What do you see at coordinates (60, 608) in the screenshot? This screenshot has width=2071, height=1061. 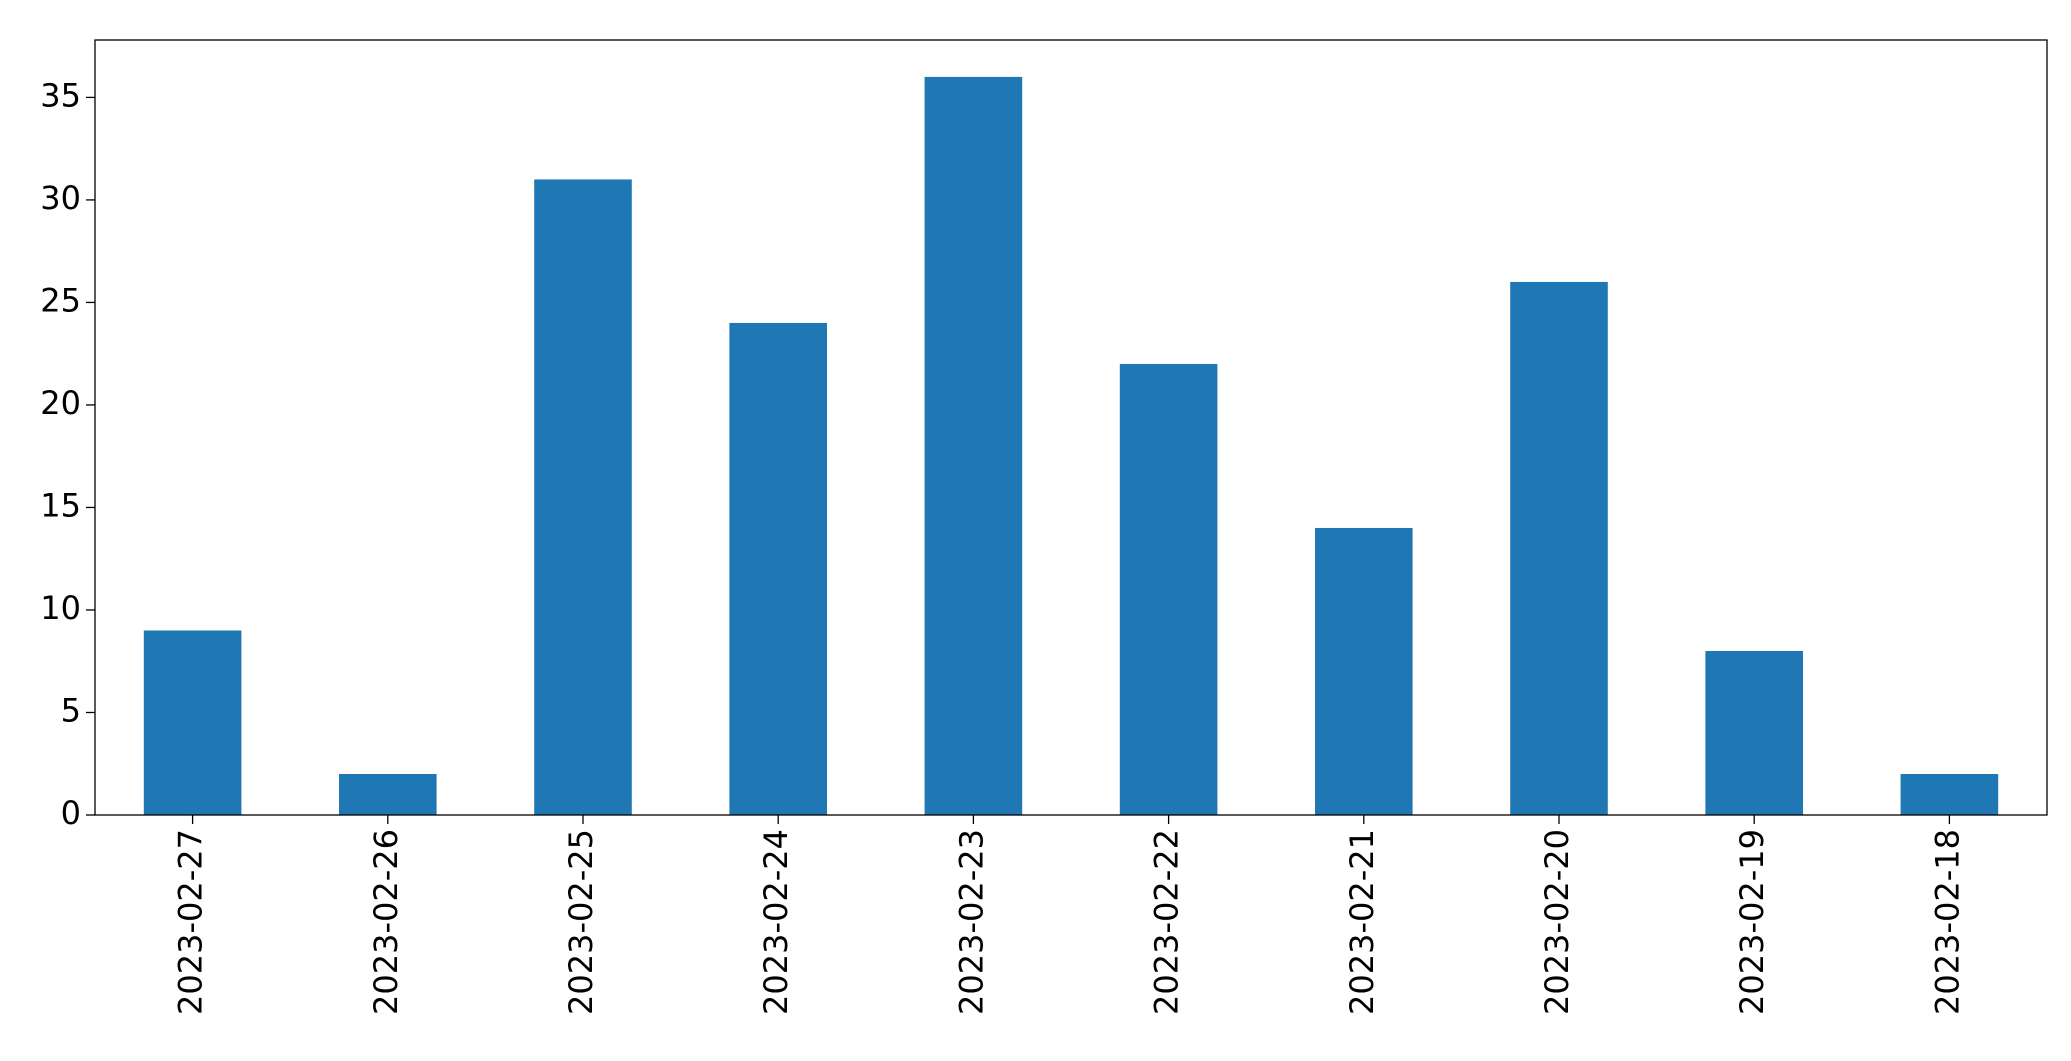 I see `y-tick-label: 10` at bounding box center [60, 608].